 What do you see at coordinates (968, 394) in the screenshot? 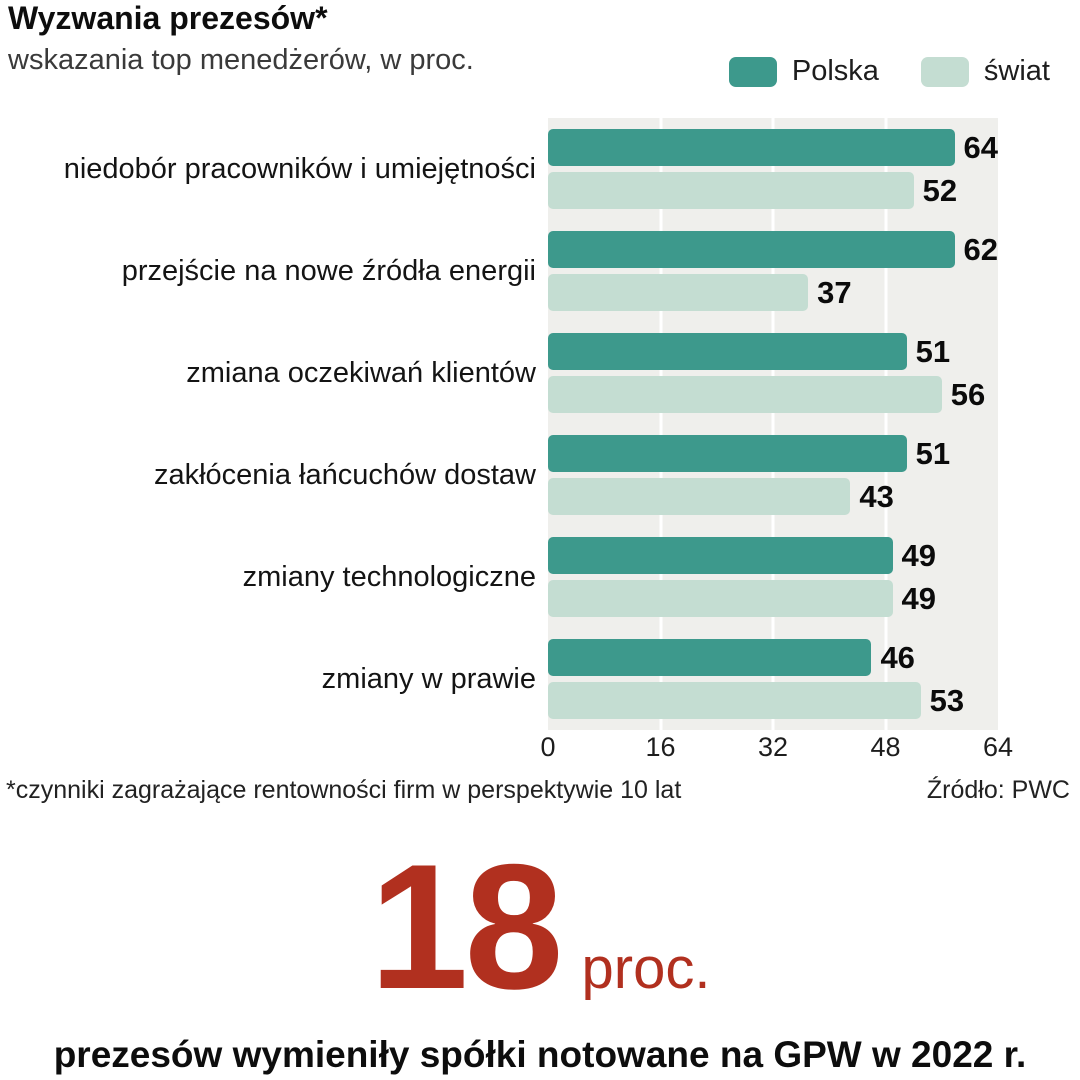
I see `bar-value: 56` at bounding box center [968, 394].